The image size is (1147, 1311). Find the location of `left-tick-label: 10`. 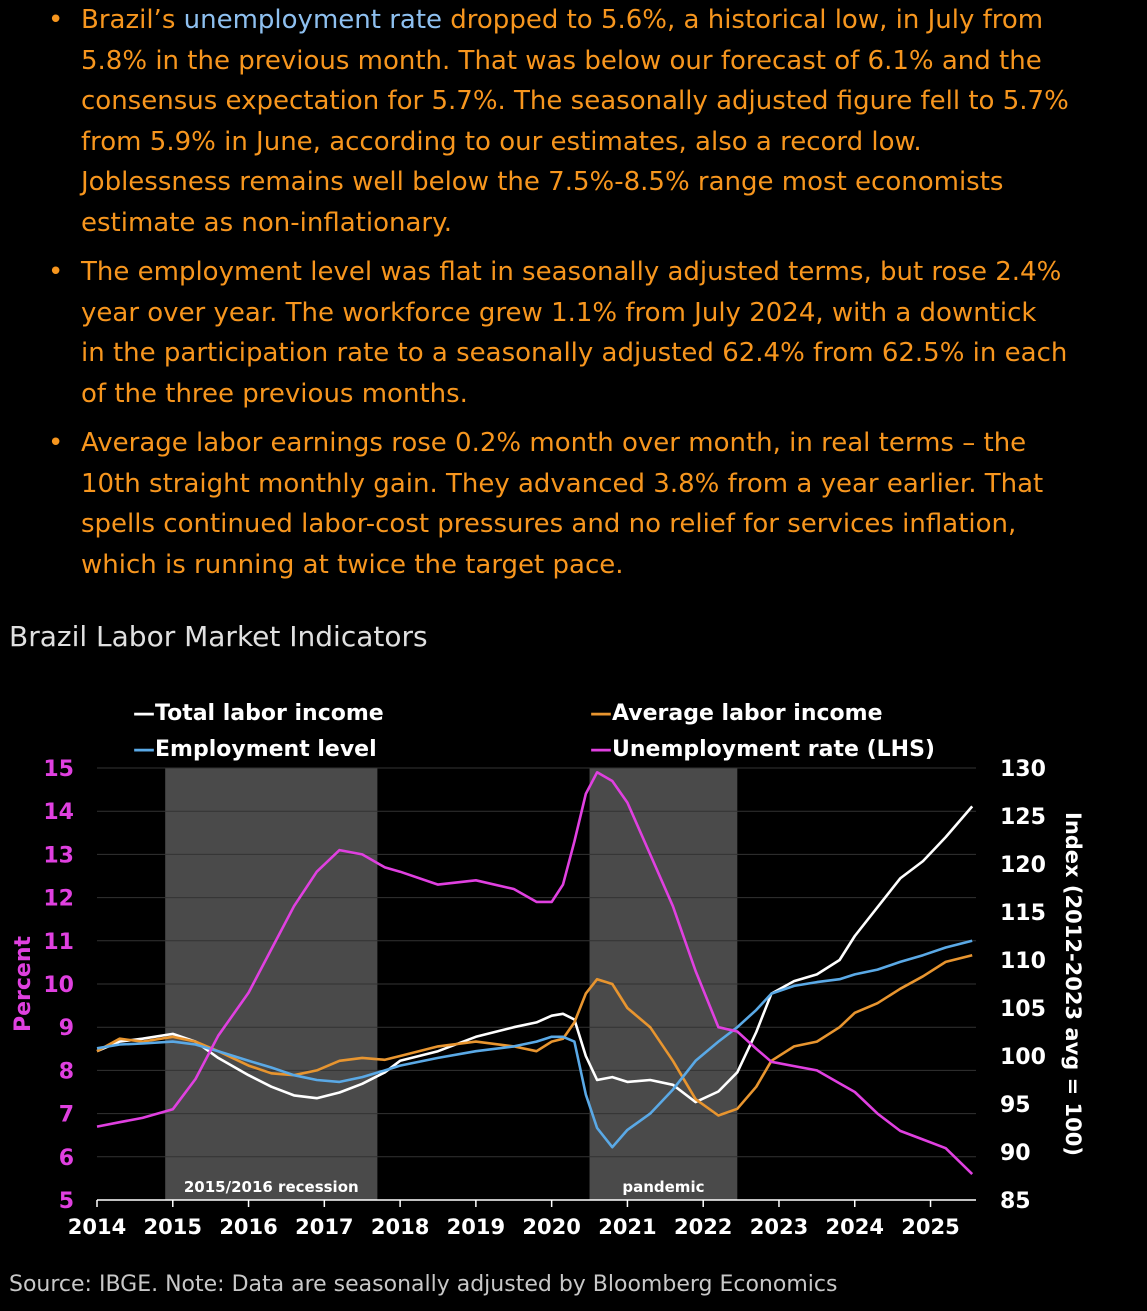

left-tick-label: 10 is located at coordinates (58, 985).